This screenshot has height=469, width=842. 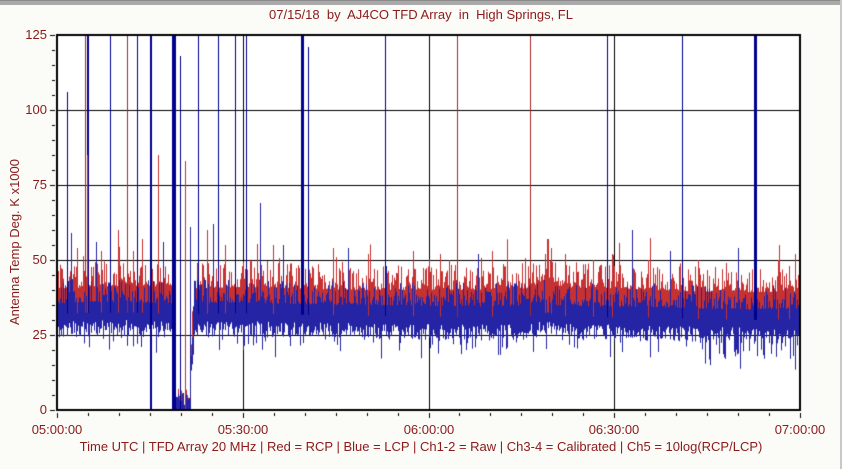 I want to click on x-tick-label-0500: 05:00:00, so click(x=57, y=429).